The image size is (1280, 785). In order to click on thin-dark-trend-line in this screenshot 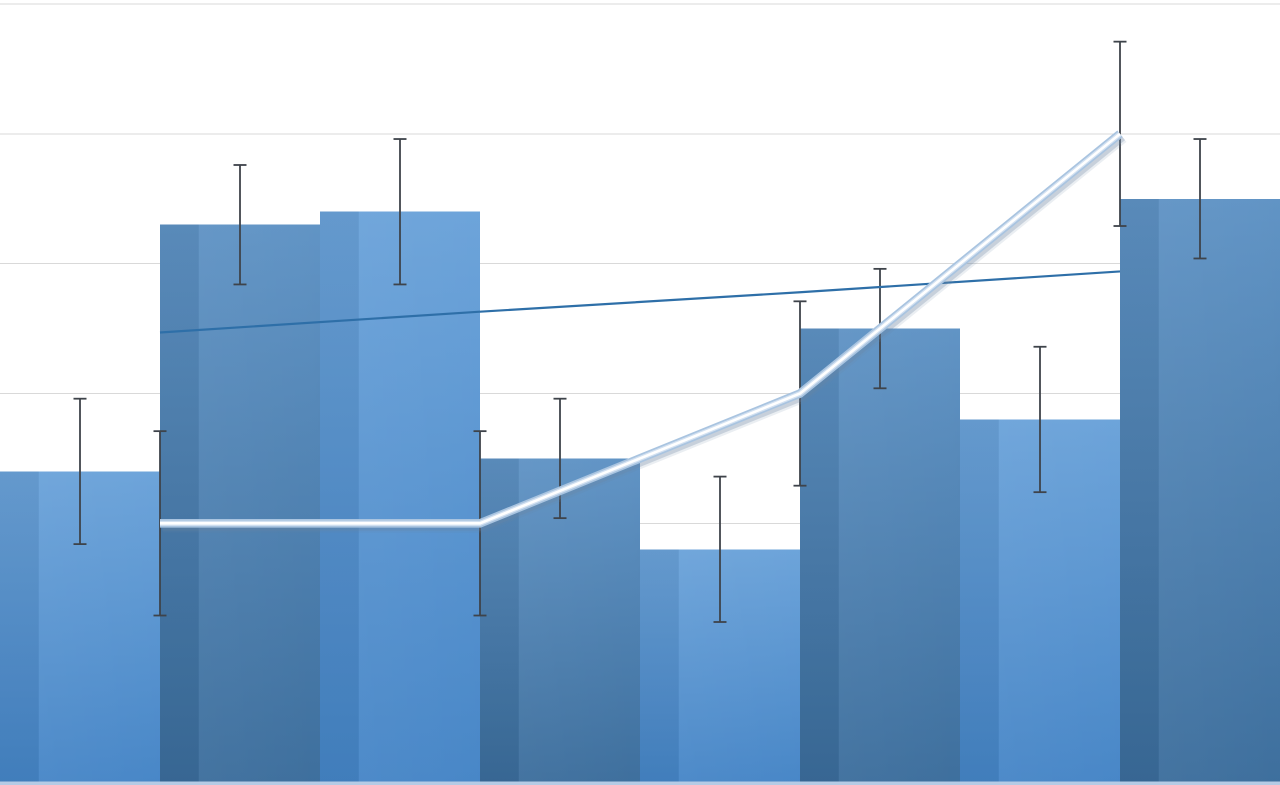, I will do `click(640, 302)`.